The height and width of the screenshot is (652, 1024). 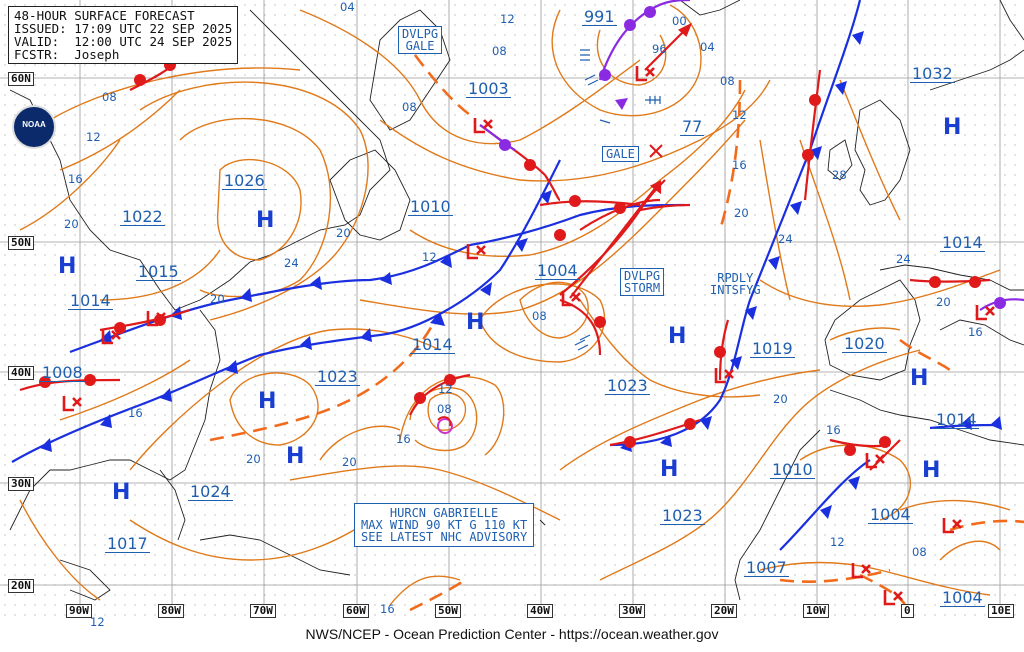 I want to click on noaa-logo: NOAA, so click(x=34, y=127).